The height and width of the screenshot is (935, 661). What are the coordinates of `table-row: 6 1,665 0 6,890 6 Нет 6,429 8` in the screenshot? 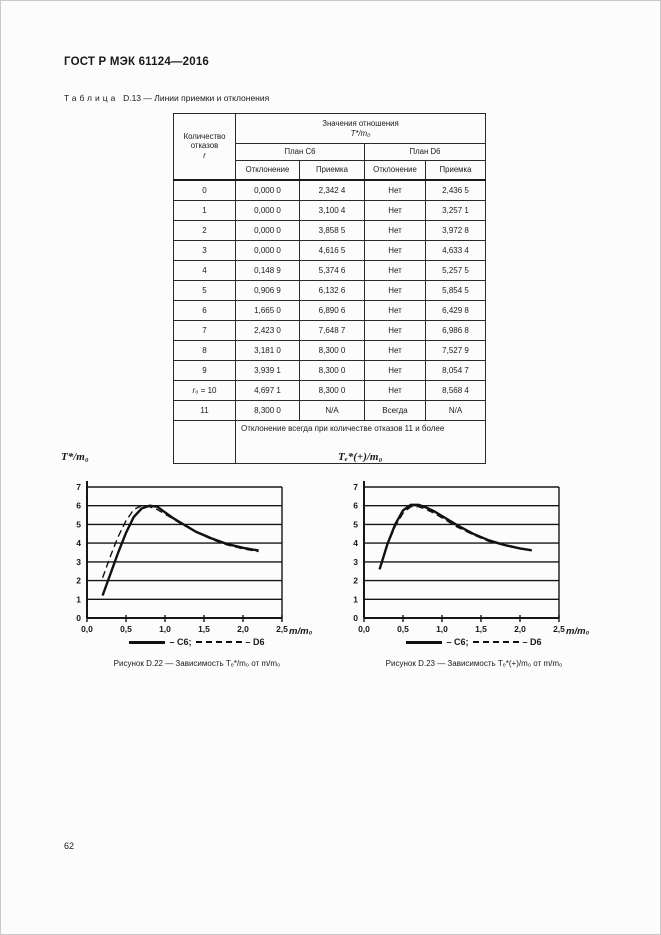 It's located at (329, 310).